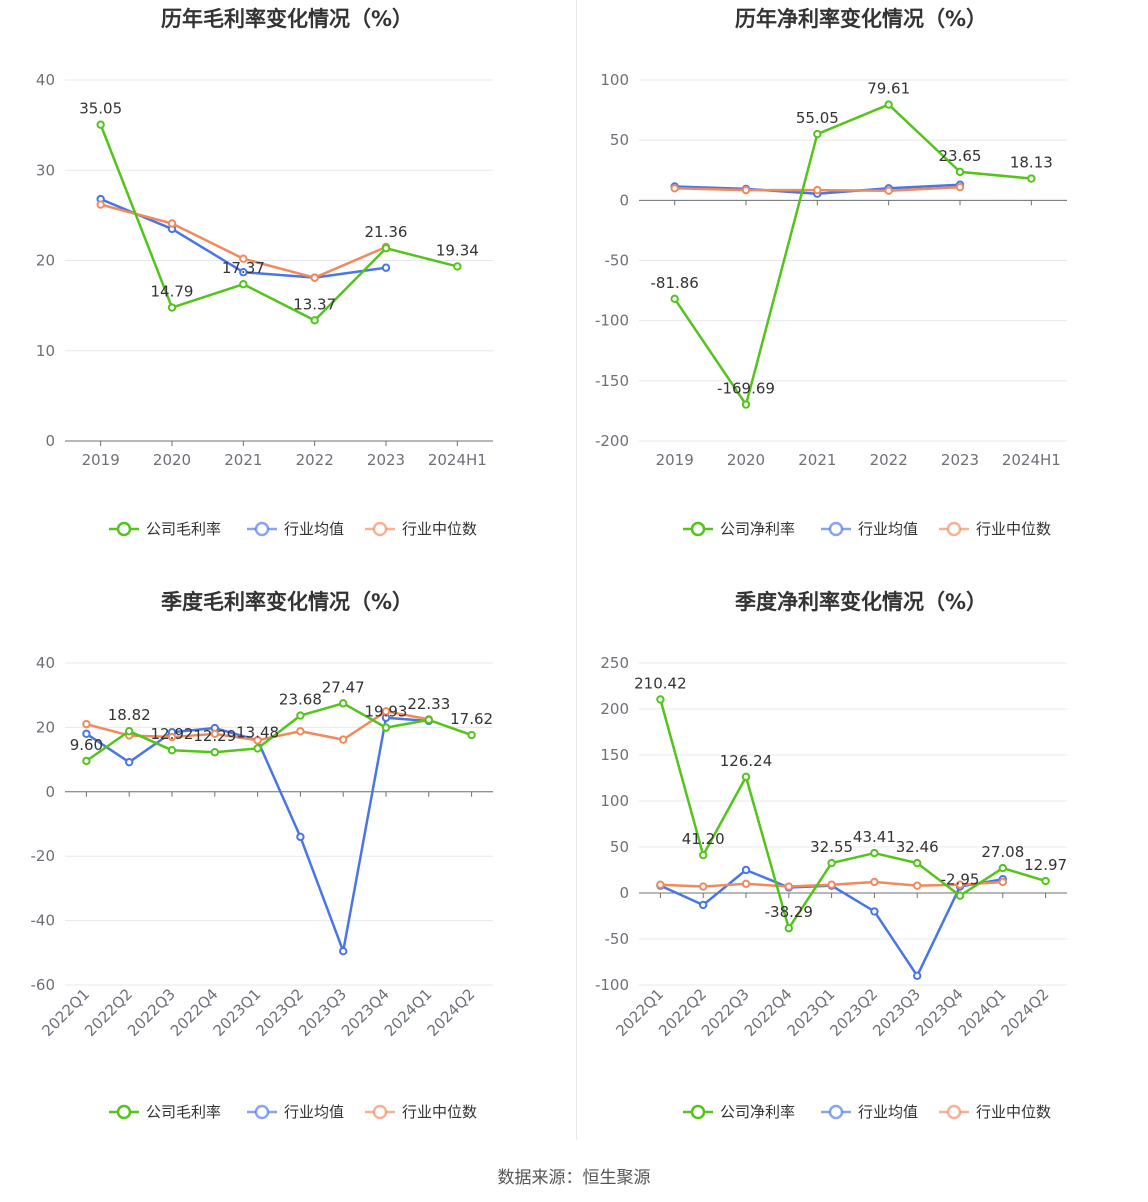  I want to click on x-tick-label: 2020, so click(746, 460).